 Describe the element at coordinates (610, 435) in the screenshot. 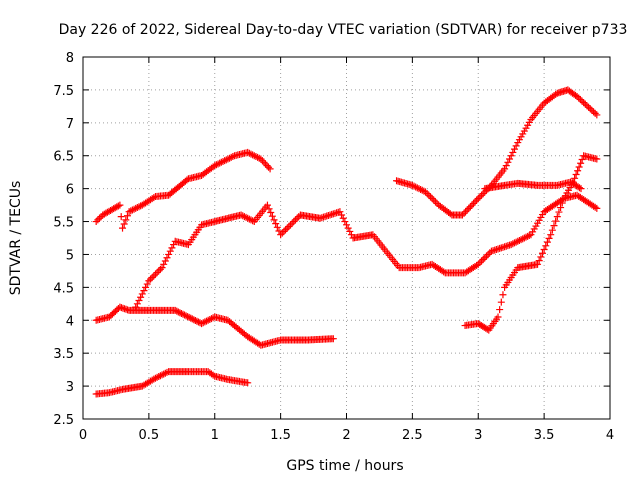

I see `x-tick-label: 4` at that location.